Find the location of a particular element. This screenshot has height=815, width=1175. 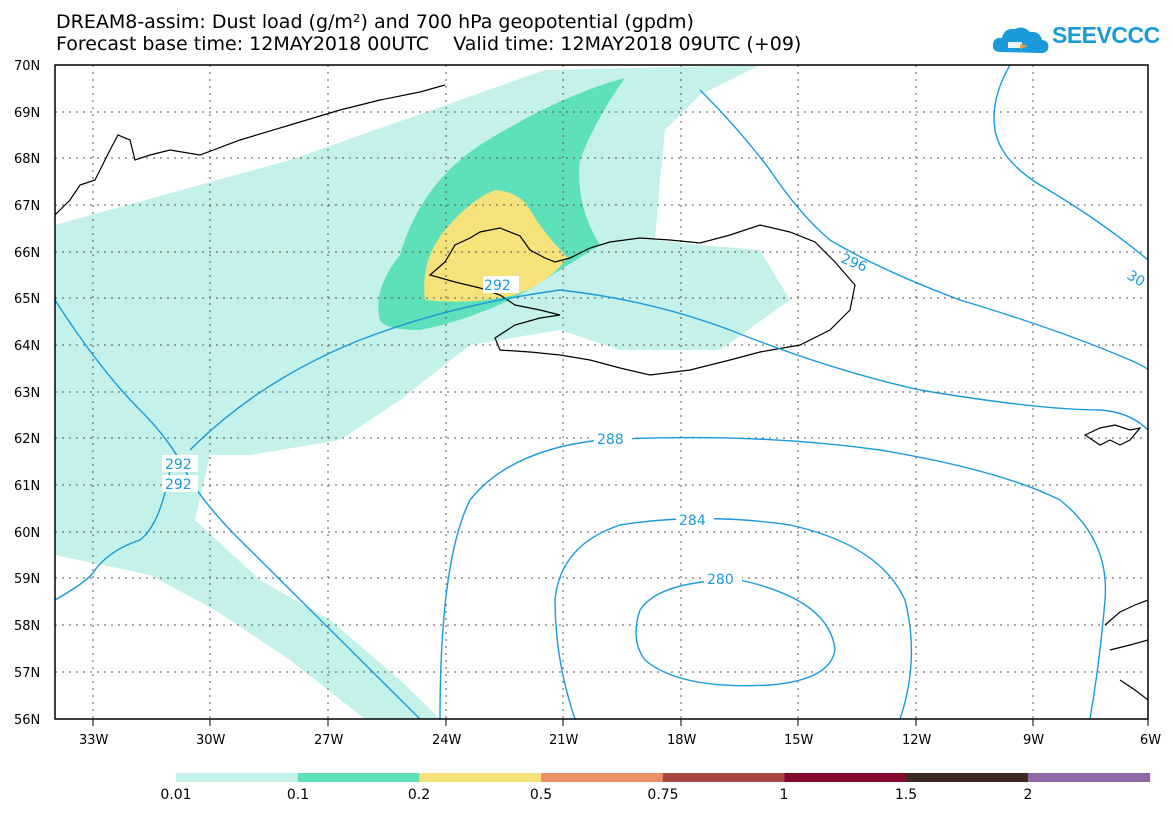

faroe-coast is located at coordinates (1112, 435).